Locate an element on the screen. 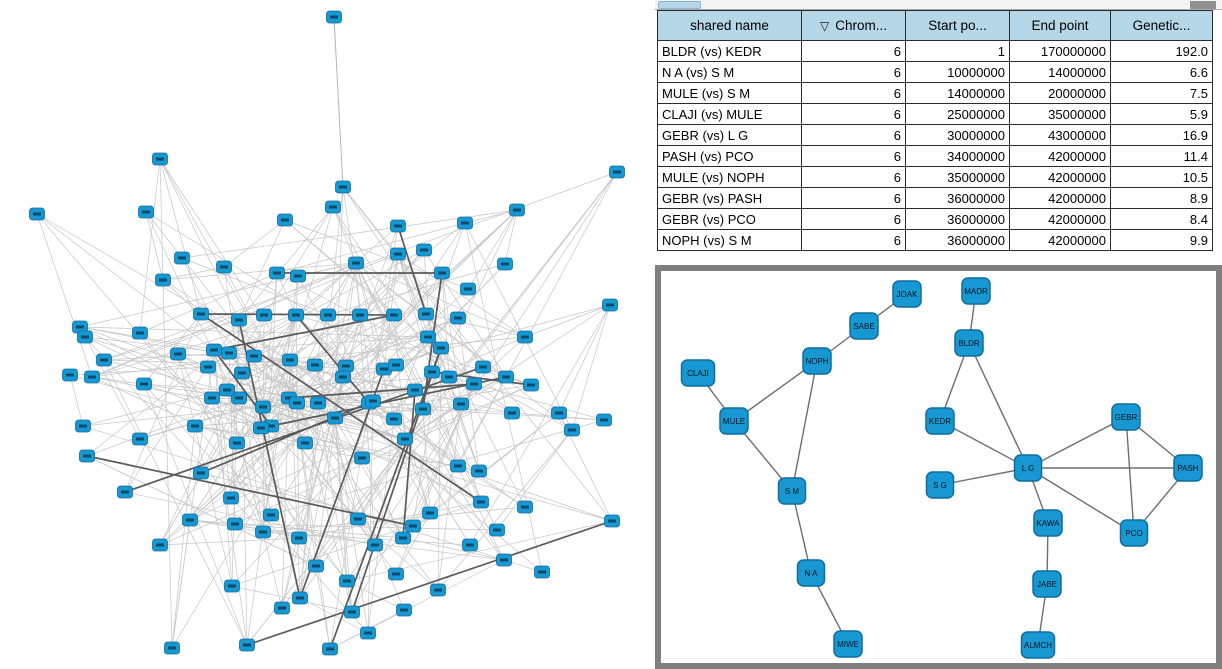  cell-value: 36000000 is located at coordinates (957, 219).